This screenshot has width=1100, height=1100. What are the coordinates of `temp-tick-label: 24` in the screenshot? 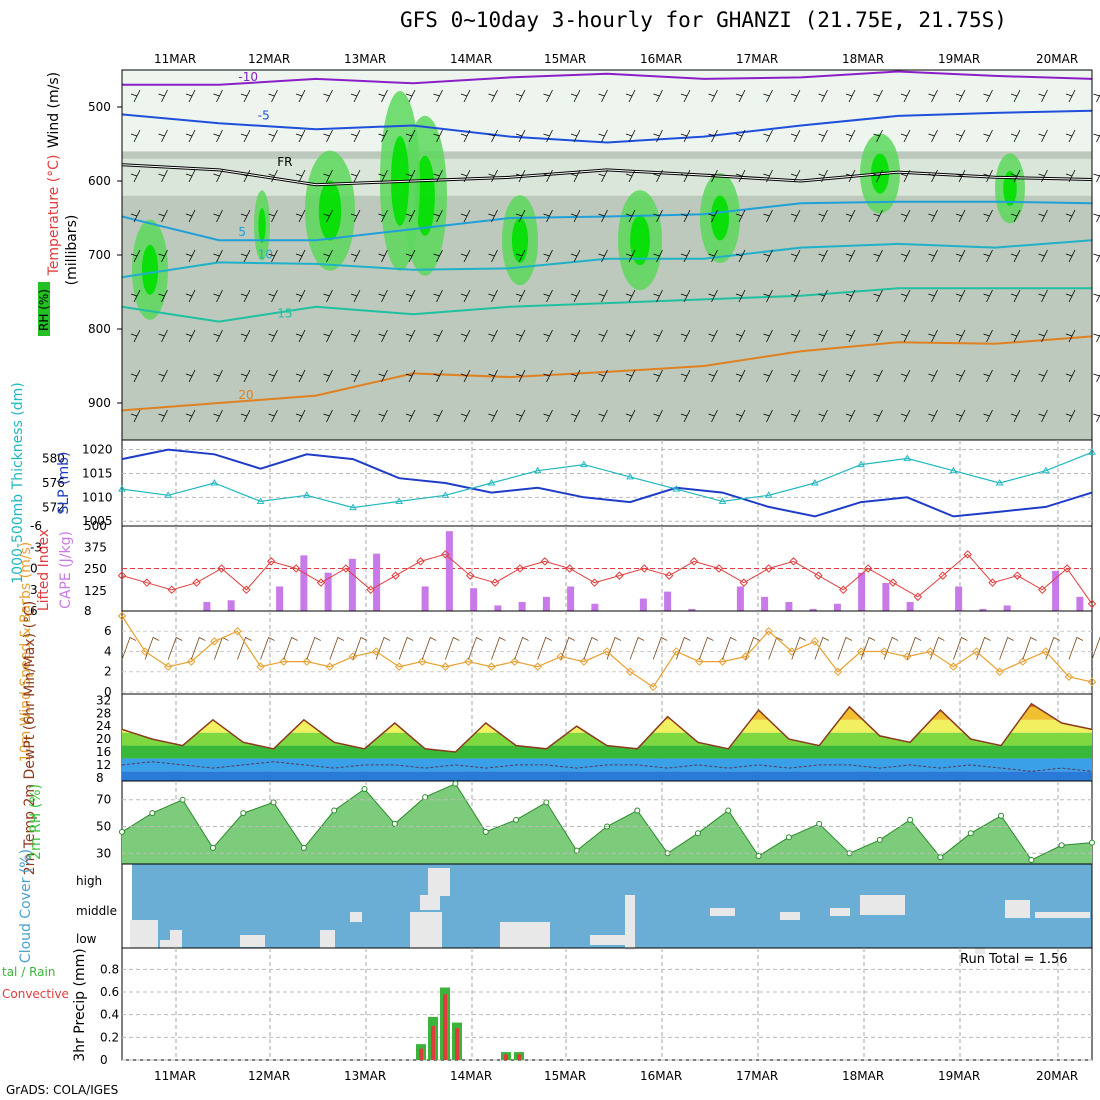 It's located at (103, 726).